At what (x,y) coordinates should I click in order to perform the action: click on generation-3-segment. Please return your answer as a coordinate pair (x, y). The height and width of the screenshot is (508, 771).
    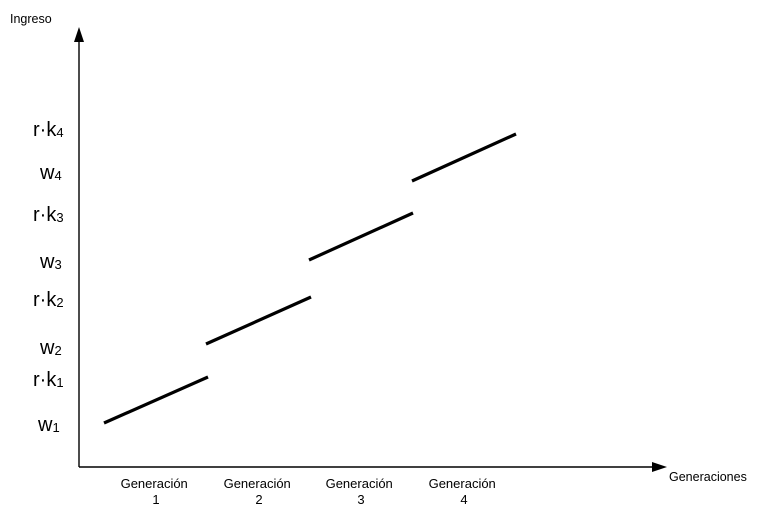
    Looking at the image, I should click on (361, 236).